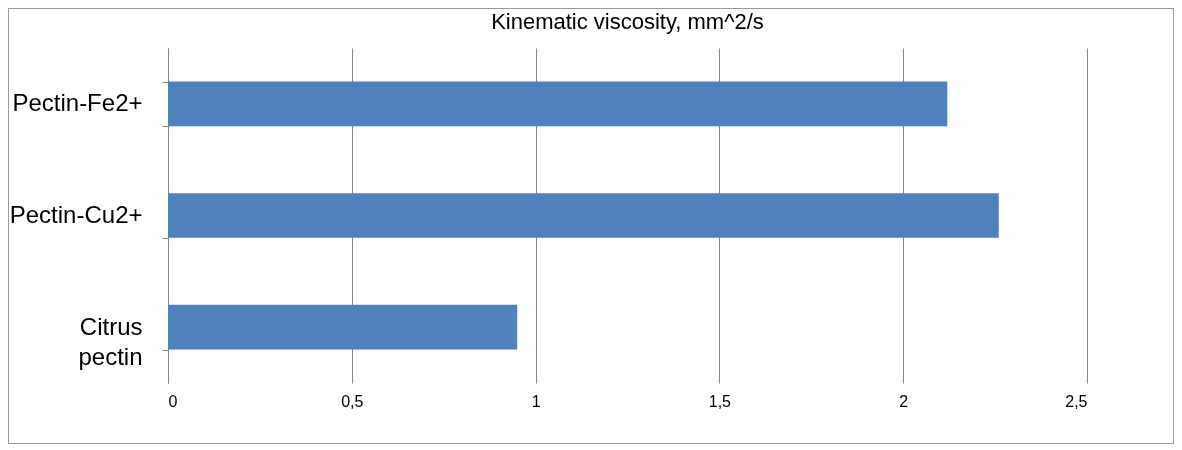 This screenshot has width=1182, height=450. What do you see at coordinates (77, 103) in the screenshot?
I see `y-tick-label: Pectin-Fe2+` at bounding box center [77, 103].